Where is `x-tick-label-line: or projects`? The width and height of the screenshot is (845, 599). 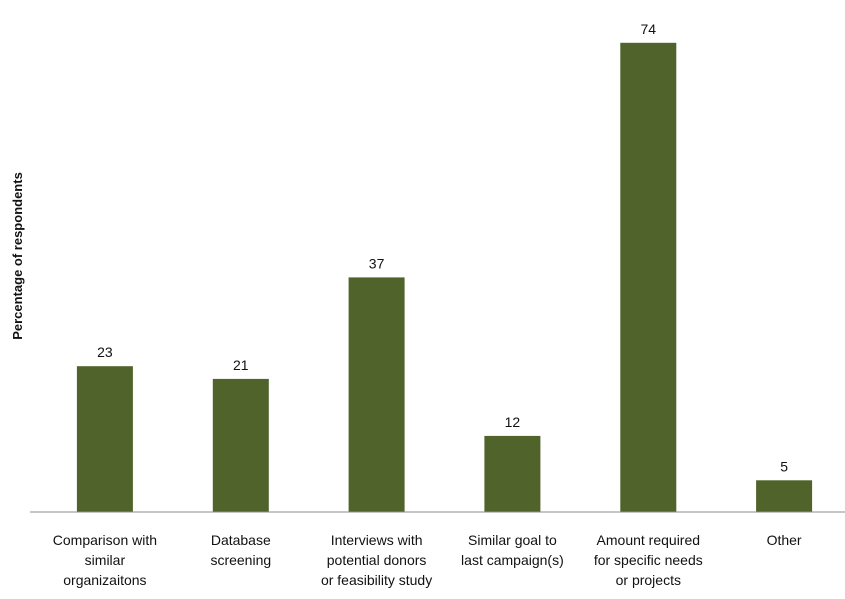
x-tick-label-line: or projects is located at coordinates (648, 580).